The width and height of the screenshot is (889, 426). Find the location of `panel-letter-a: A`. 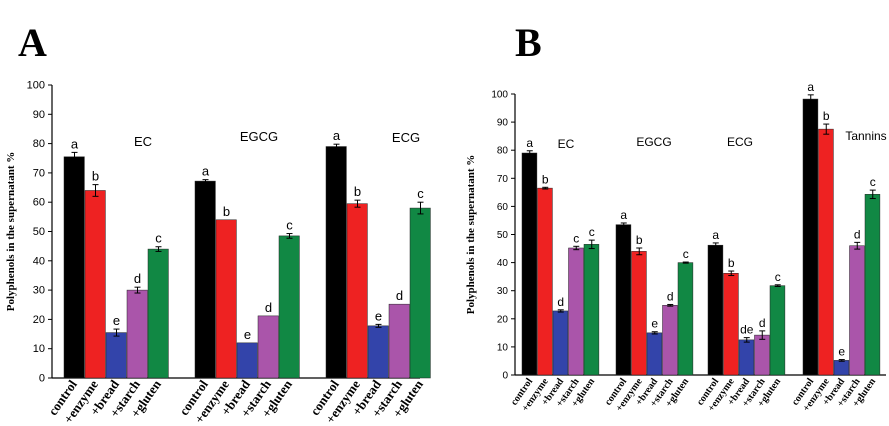

panel-letter-a: A is located at coordinates (32, 42).